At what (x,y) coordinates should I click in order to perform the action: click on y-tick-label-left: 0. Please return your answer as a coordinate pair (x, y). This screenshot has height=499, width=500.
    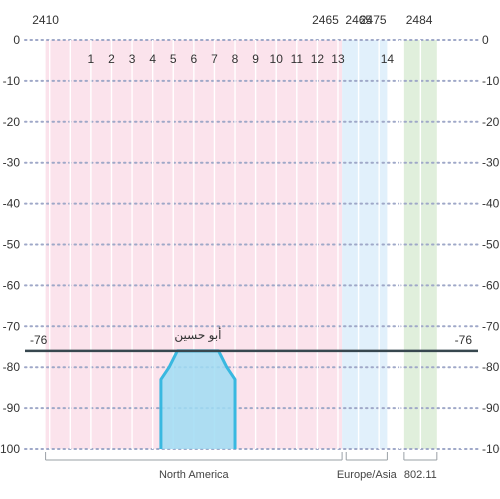
    Looking at the image, I should click on (16, 40).